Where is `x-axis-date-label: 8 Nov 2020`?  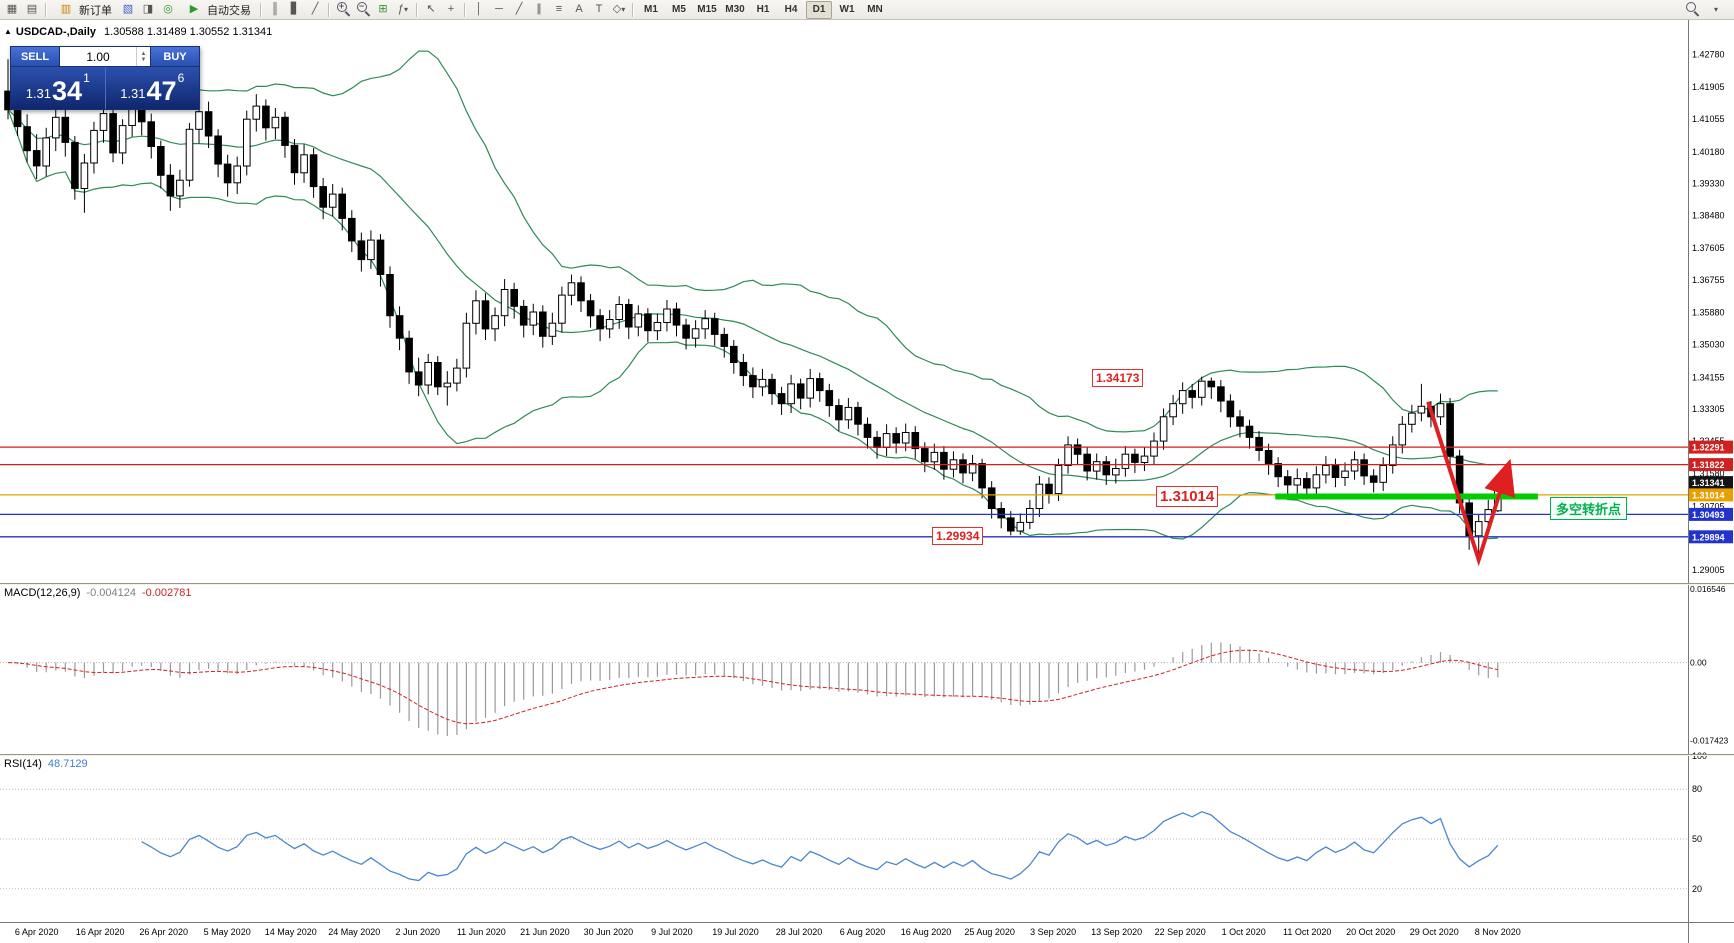
x-axis-date-label: 8 Nov 2020 is located at coordinates (1498, 932).